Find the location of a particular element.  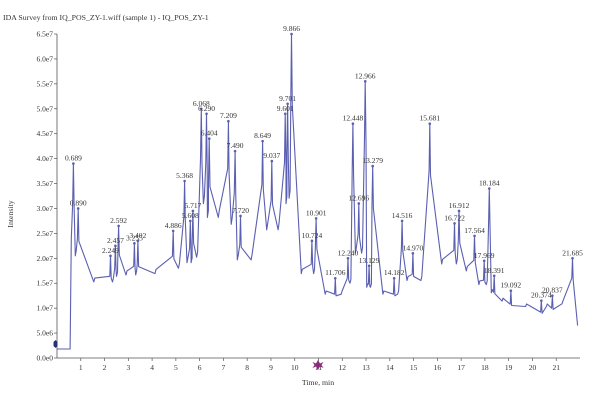

peak-label: 5.608 is located at coordinates (190, 215).